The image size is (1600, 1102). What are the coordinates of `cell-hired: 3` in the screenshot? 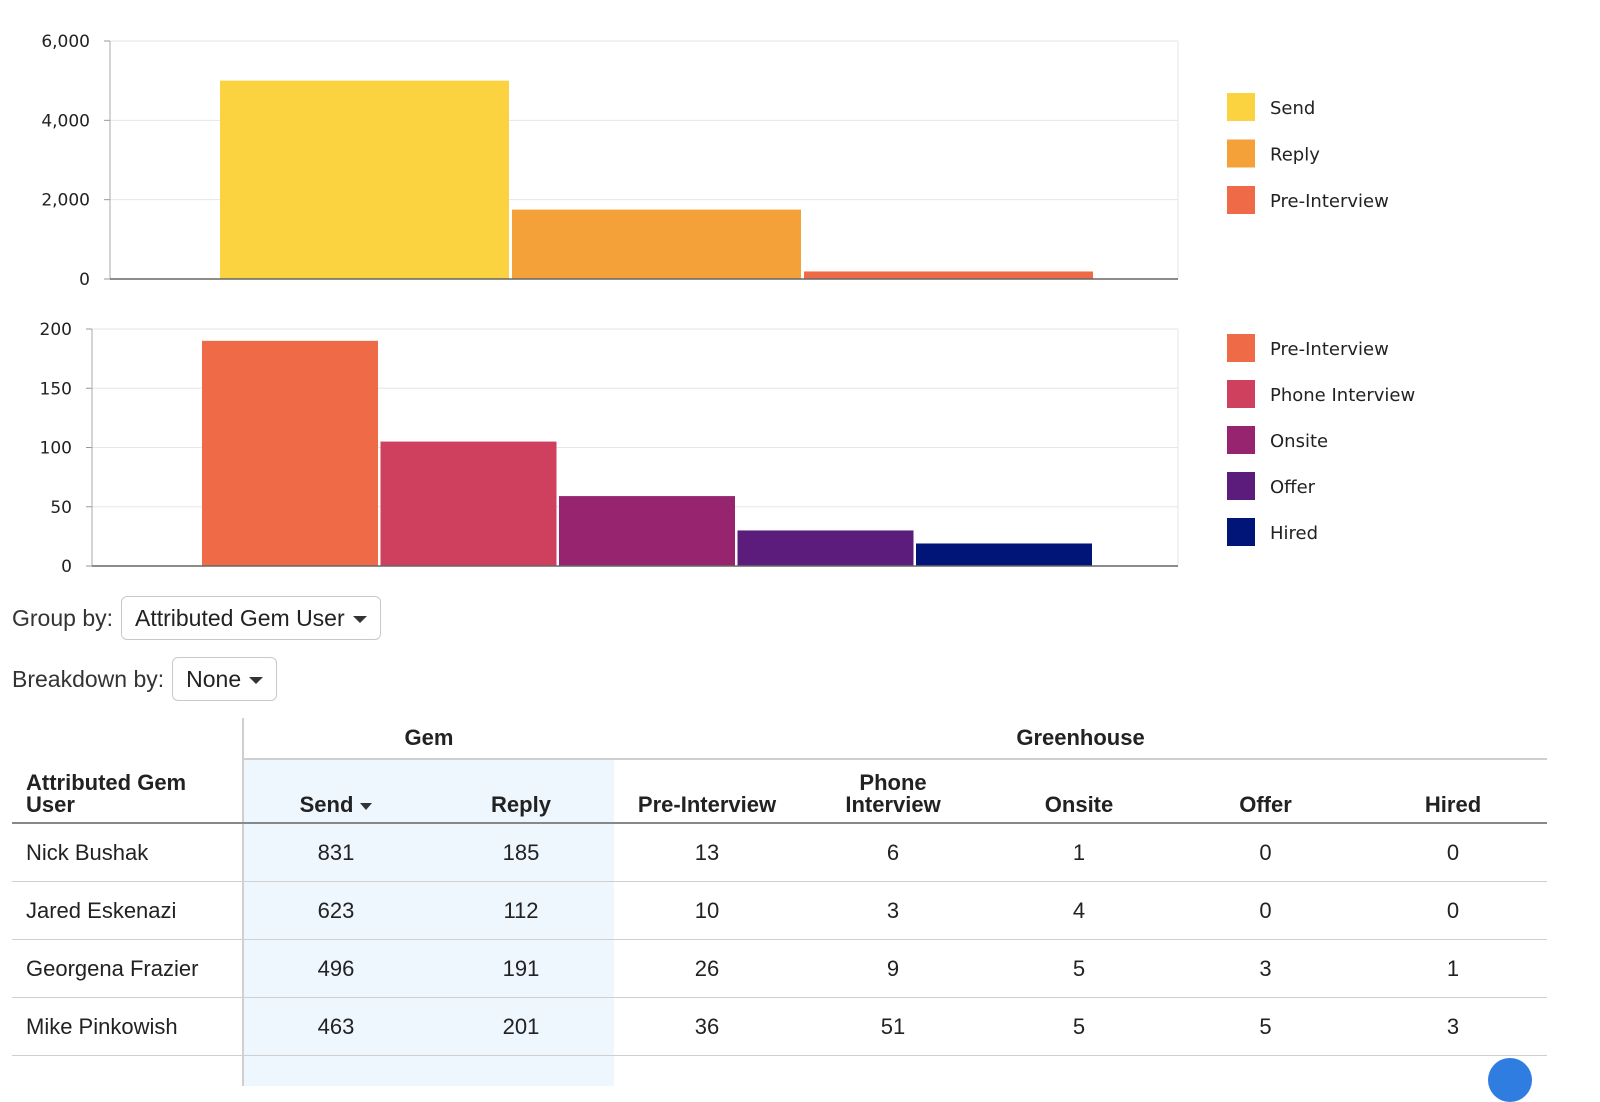 It's located at (1453, 1026).